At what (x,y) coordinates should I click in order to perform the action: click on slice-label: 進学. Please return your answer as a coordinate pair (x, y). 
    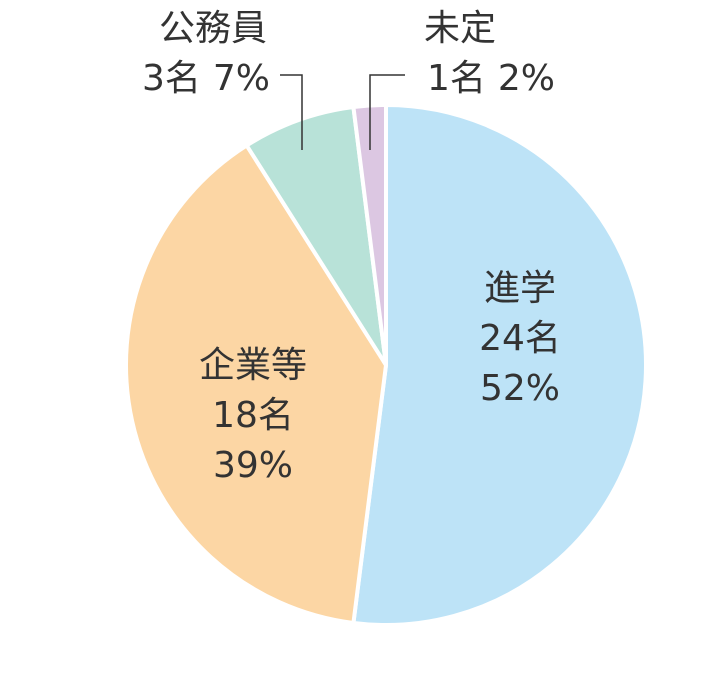
    Looking at the image, I should click on (520, 288).